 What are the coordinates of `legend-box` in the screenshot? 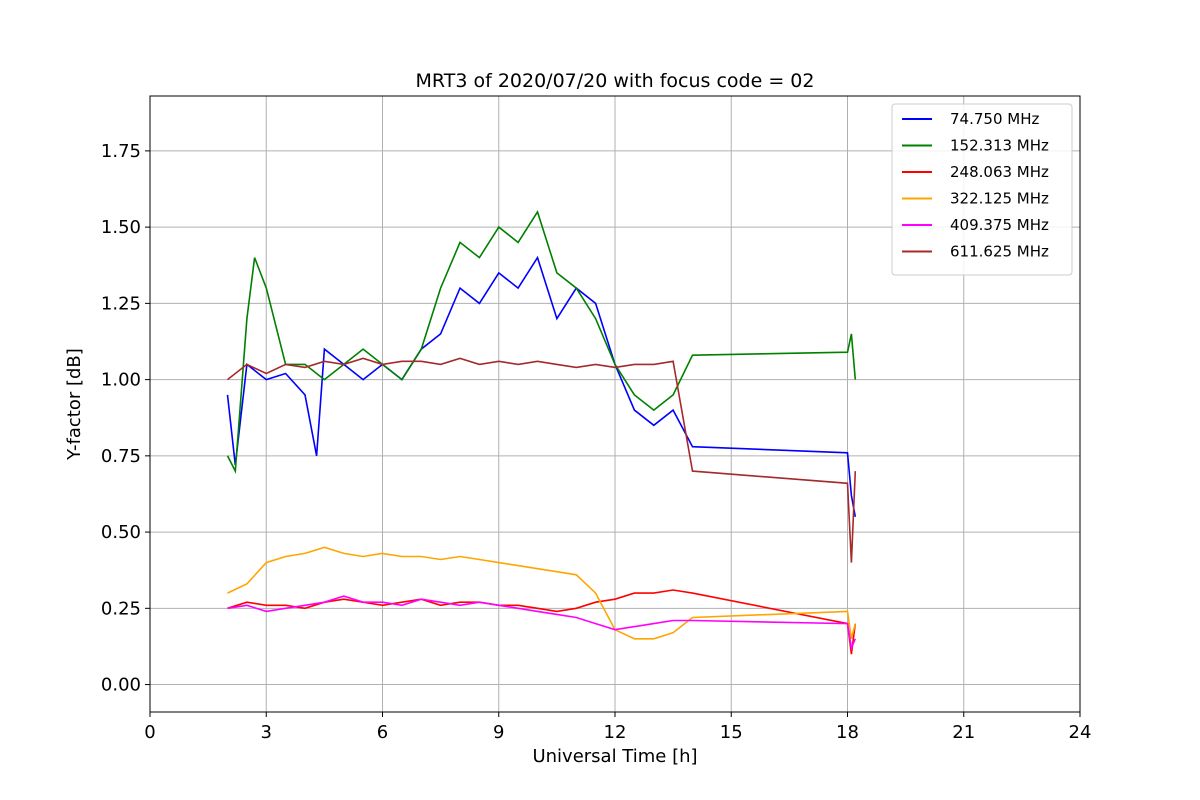 It's located at (982, 189).